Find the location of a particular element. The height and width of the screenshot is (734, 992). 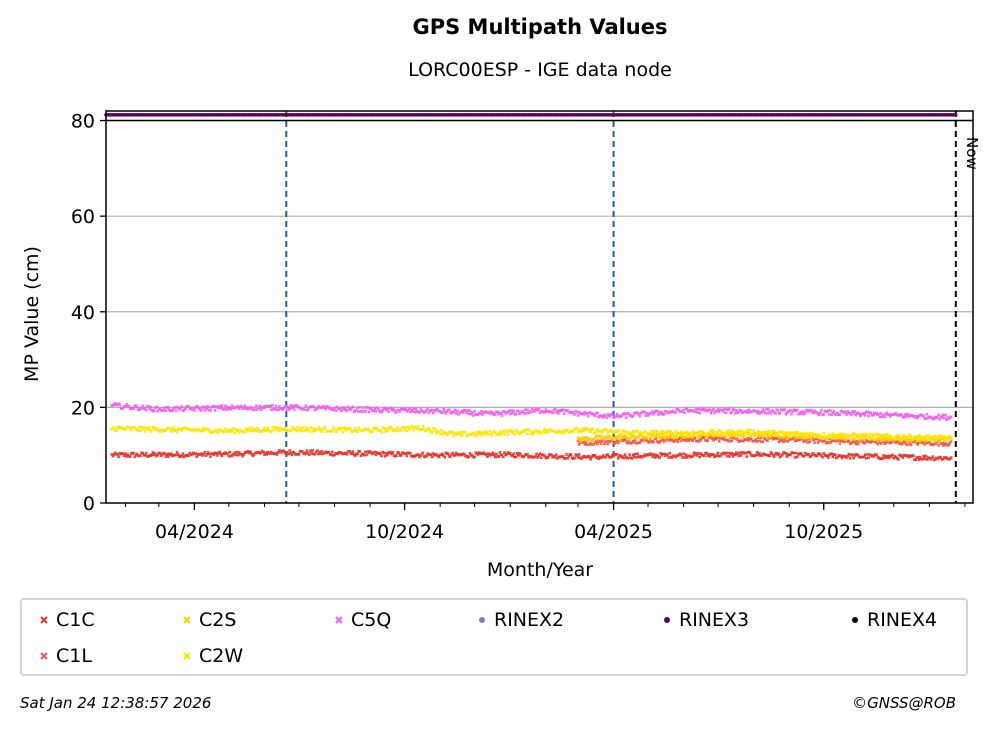

series-c2w is located at coordinates (531, 433).